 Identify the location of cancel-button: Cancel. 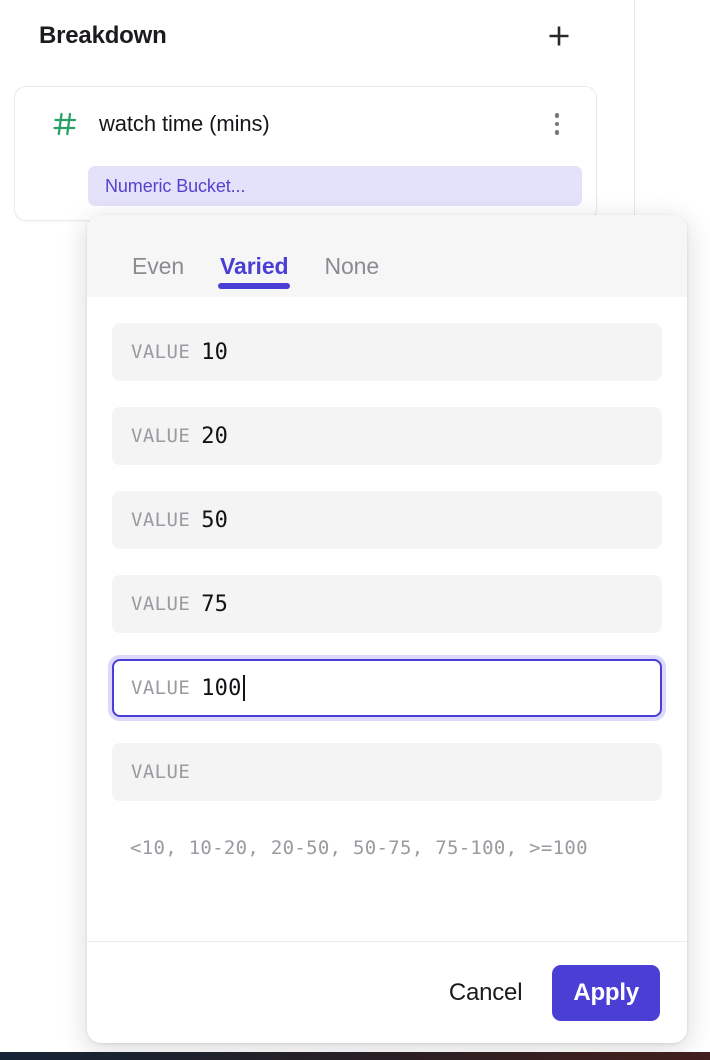
(486, 993).